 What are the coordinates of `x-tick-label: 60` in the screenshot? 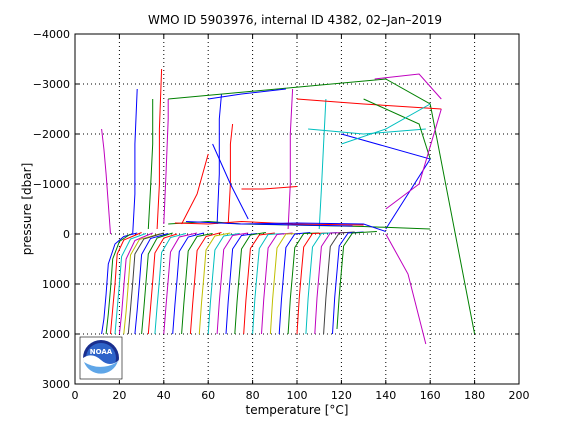 It's located at (208, 395).